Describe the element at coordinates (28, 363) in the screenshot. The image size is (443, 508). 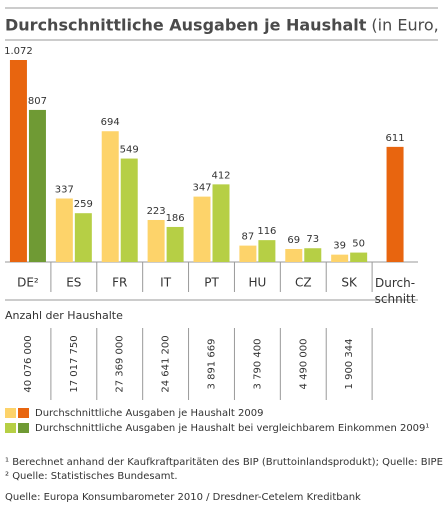
I see `households-value: 40 076 000` at that location.